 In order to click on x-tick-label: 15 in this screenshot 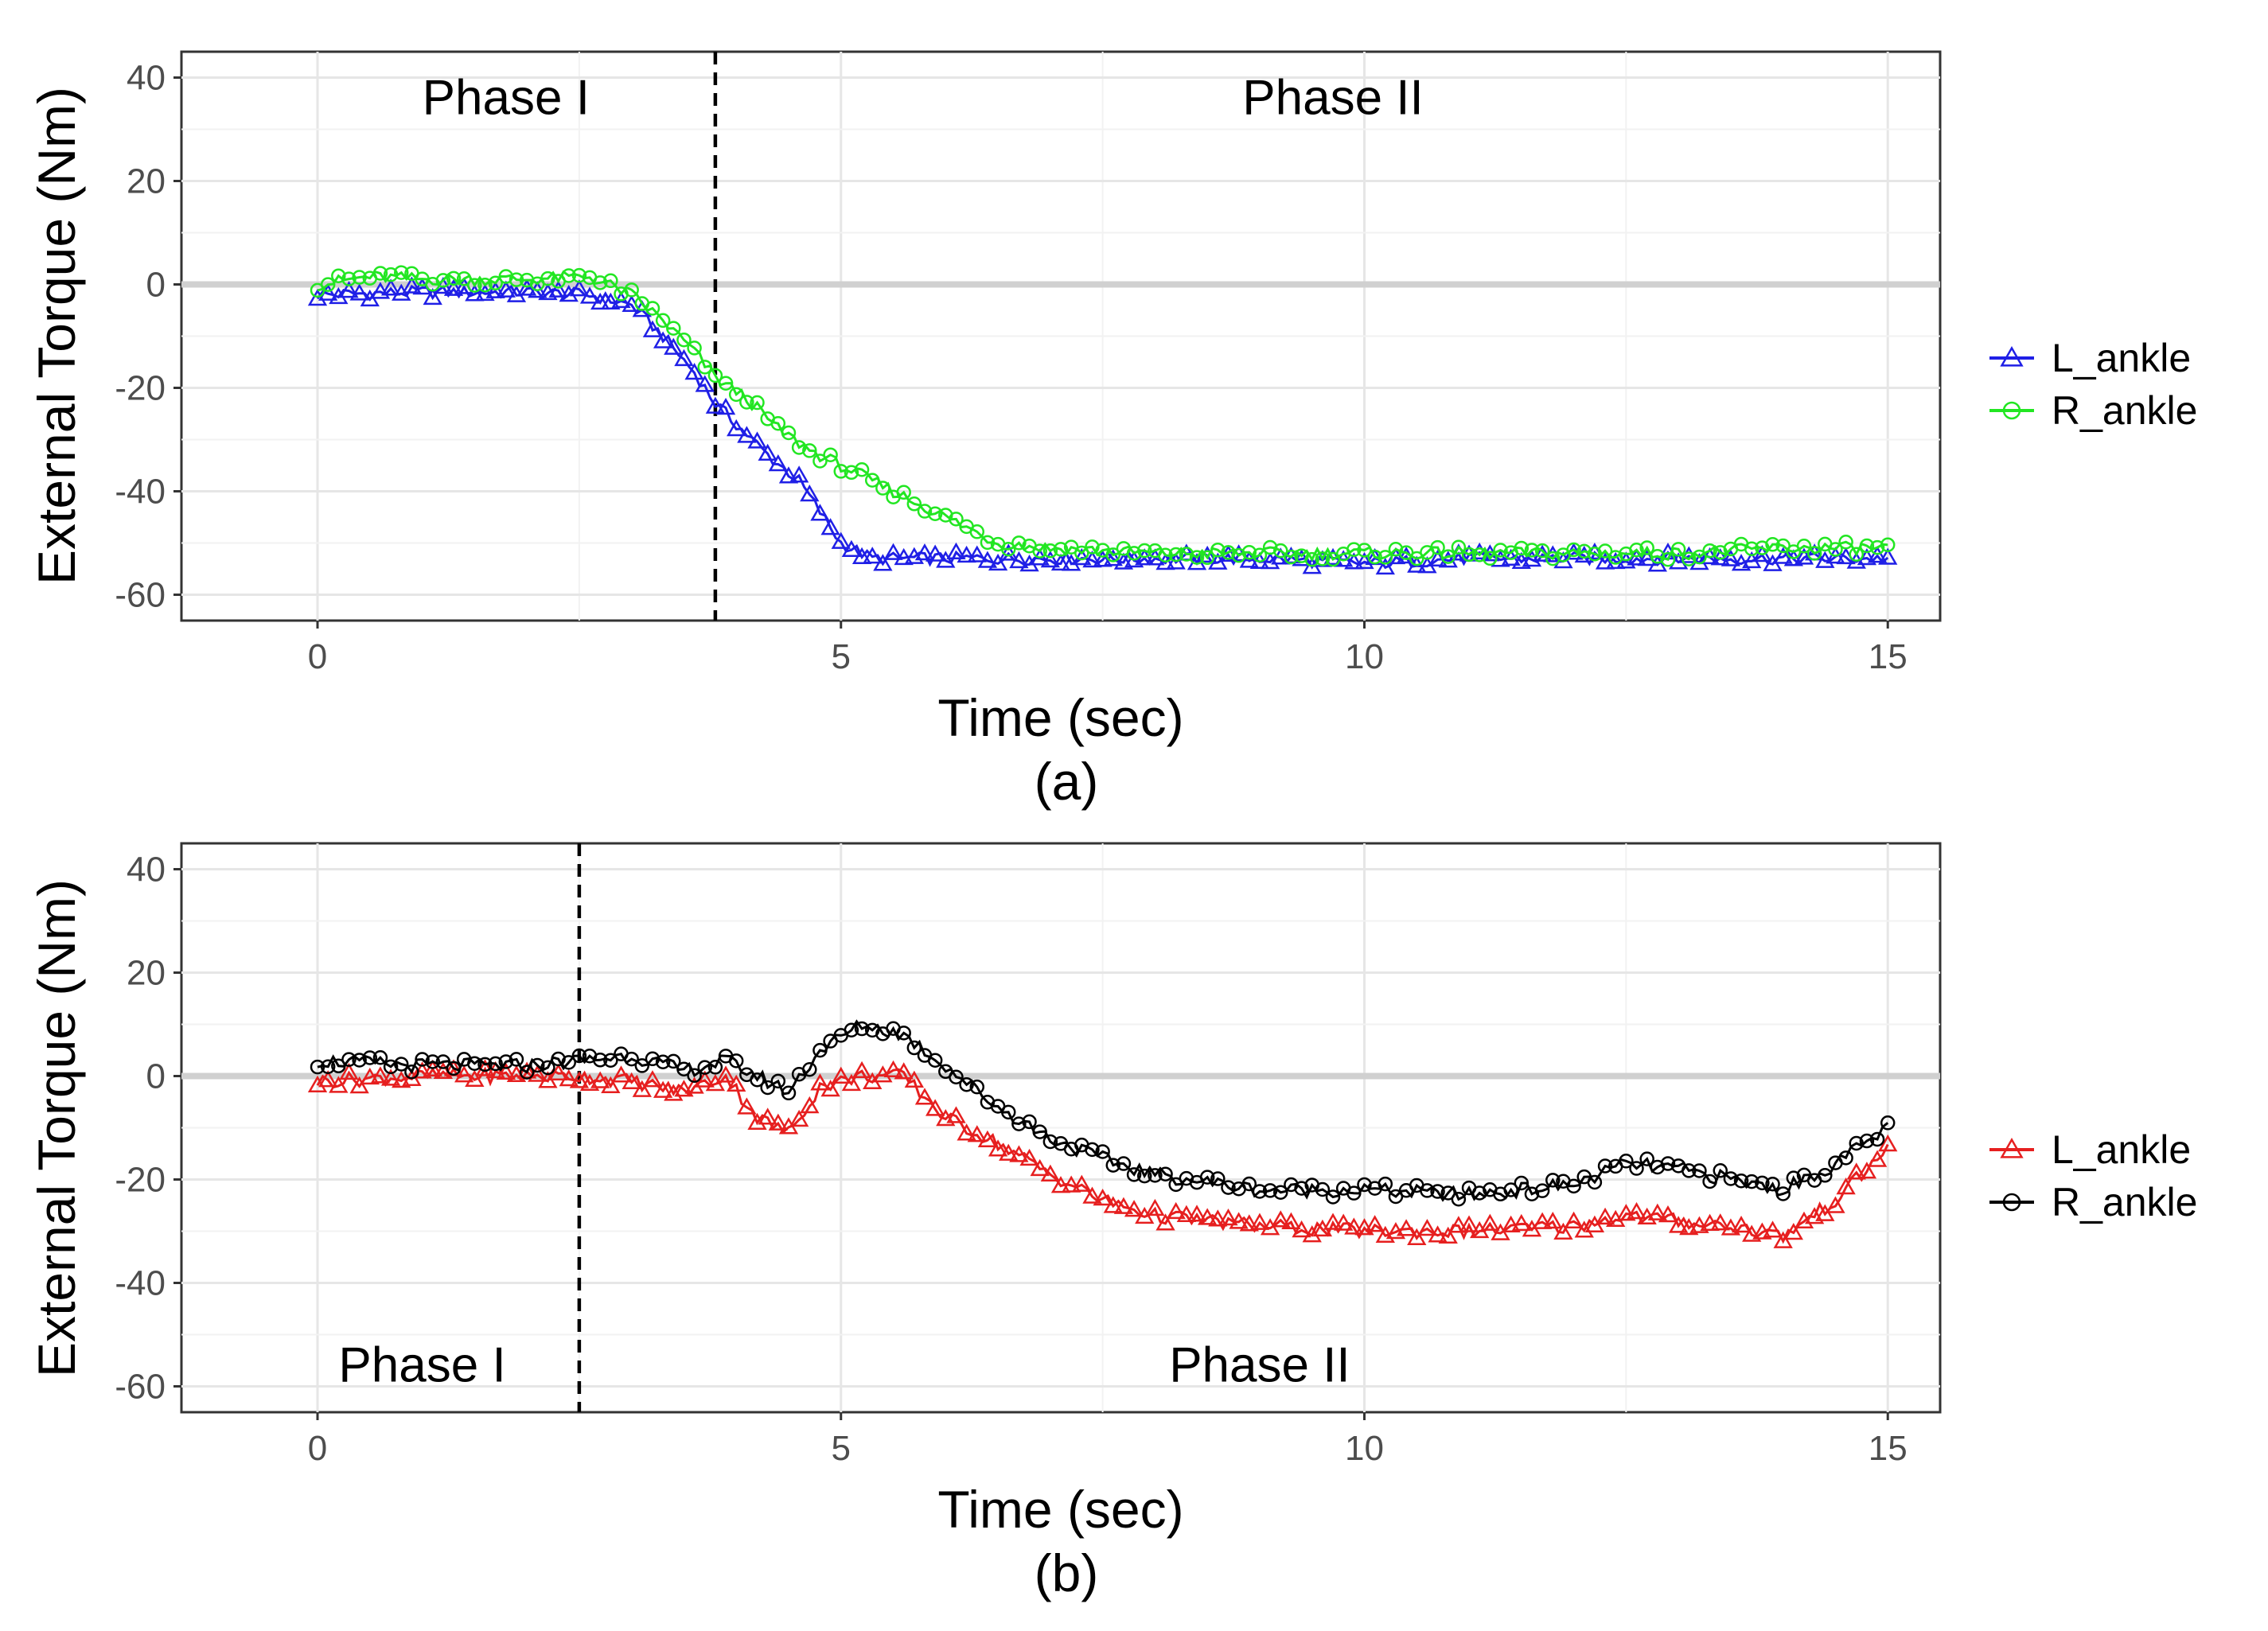, I will do `click(1888, 656)`.